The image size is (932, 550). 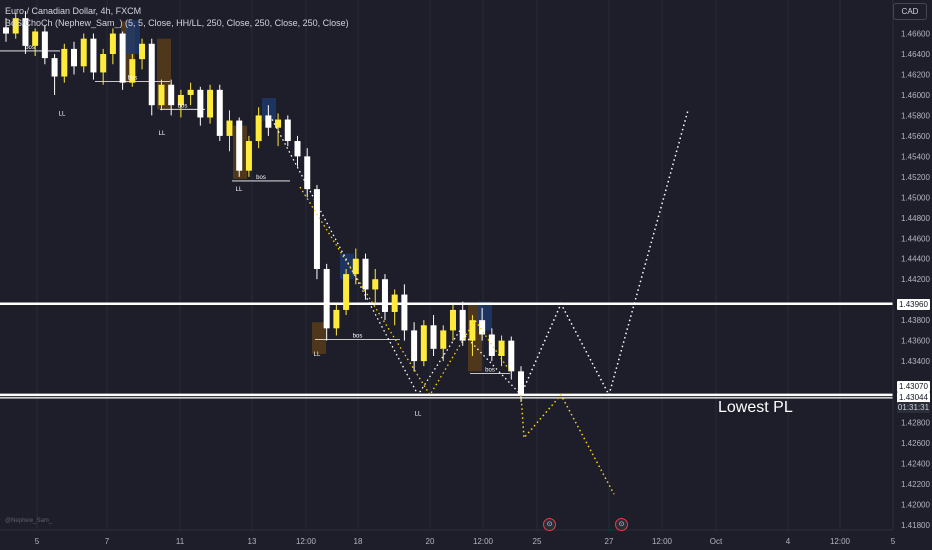 What do you see at coordinates (915, 361) in the screenshot?
I see `y-tick-label: 1.43400` at bounding box center [915, 361].